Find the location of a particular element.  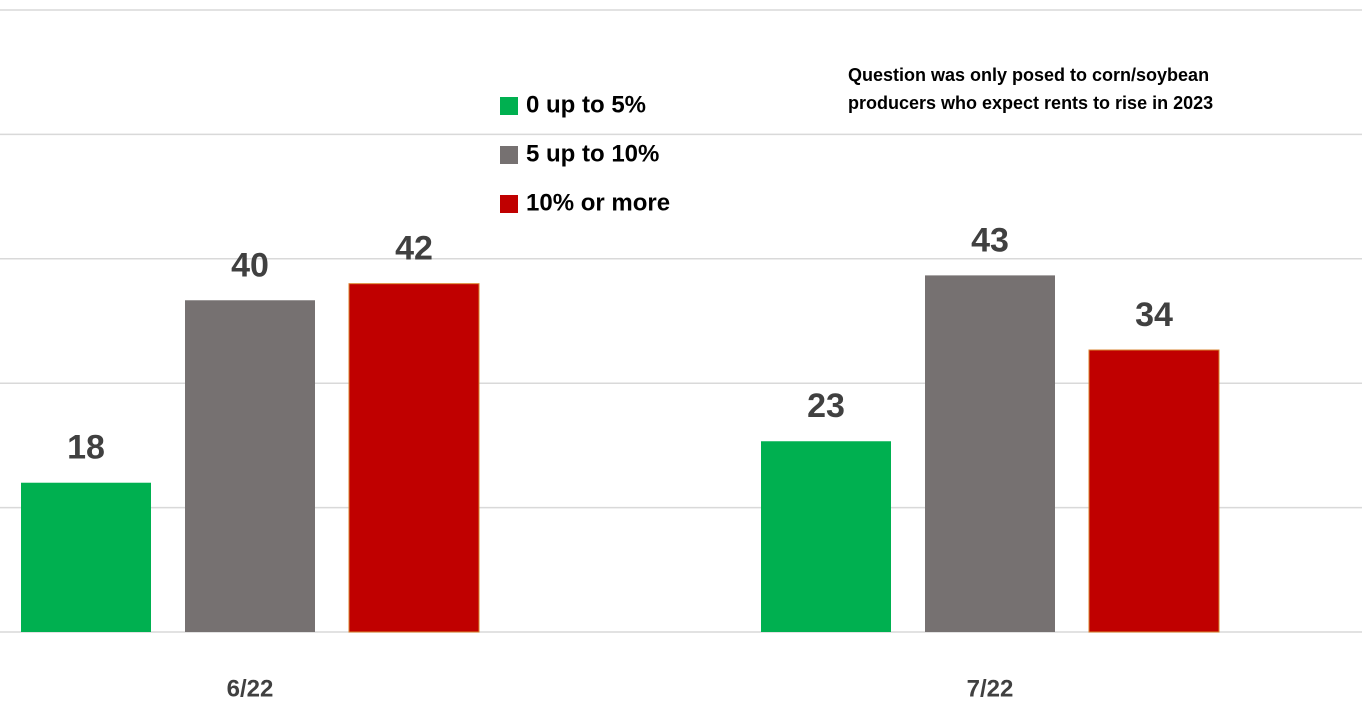

annotation: Question was only posed to corn/soybean is located at coordinates (1028, 75).